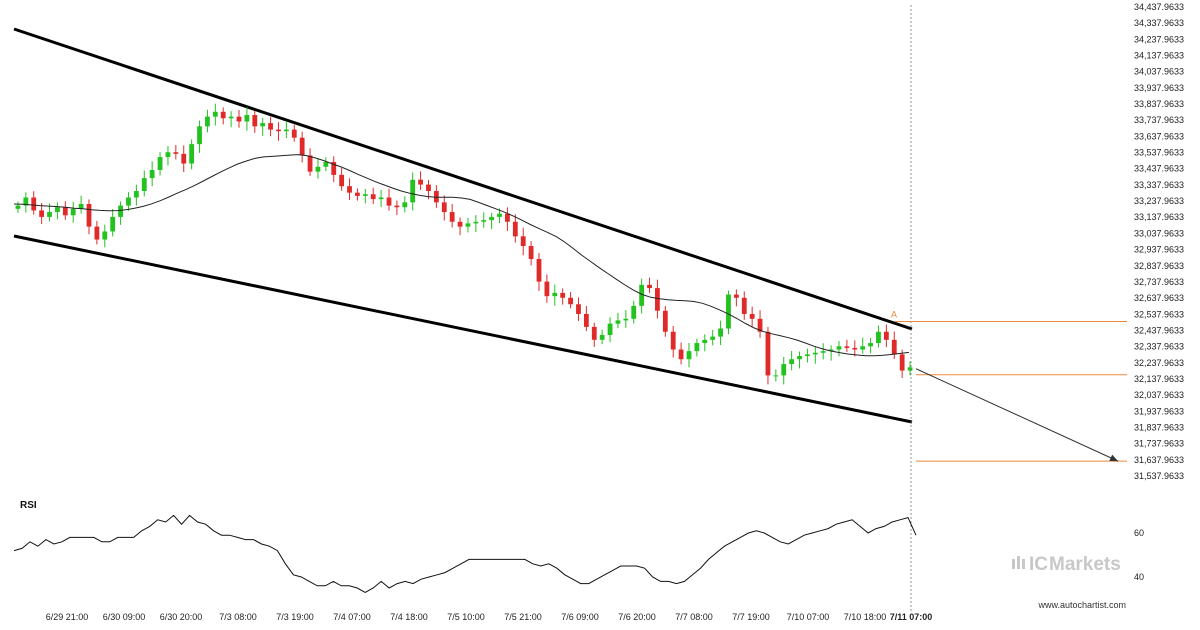 The image size is (1200, 630). I want to click on price-tick-label: 32,537.9633, so click(1159, 314).